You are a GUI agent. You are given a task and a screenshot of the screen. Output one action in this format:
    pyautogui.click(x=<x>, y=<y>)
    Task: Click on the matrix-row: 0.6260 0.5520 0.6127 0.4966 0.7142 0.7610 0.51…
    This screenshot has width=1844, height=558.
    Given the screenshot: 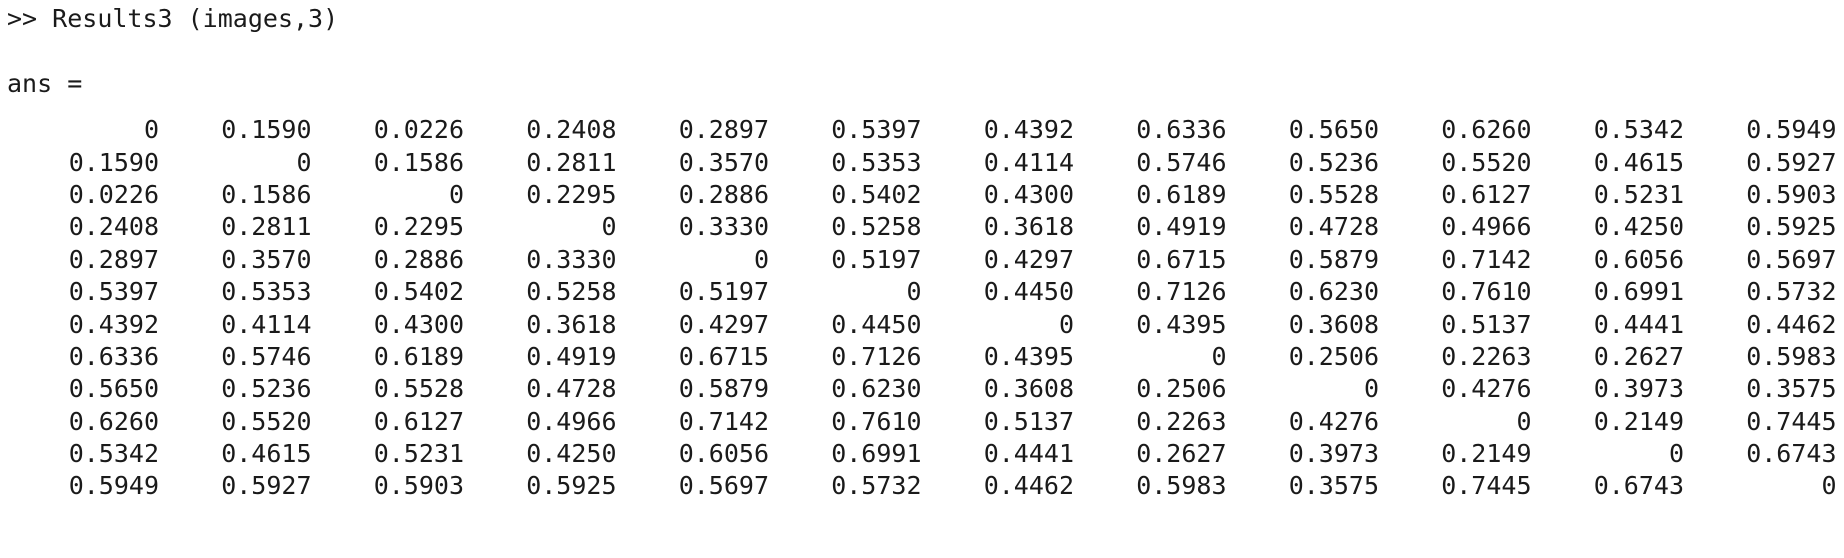 What is the action you would take?
    pyautogui.click(x=918, y=422)
    